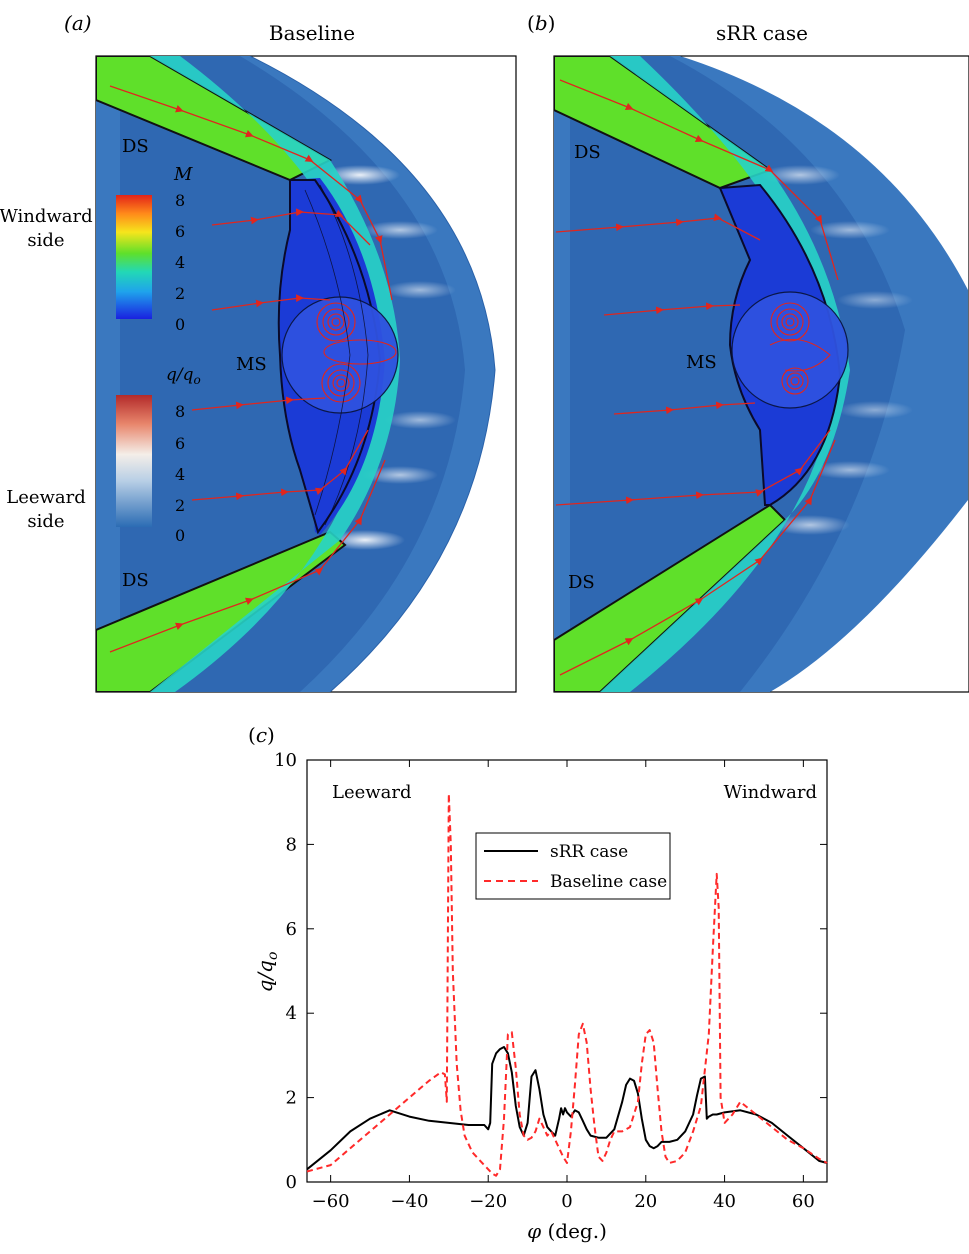 The image size is (969, 1254). I want to click on panel-a-label: (a), so click(78, 23).